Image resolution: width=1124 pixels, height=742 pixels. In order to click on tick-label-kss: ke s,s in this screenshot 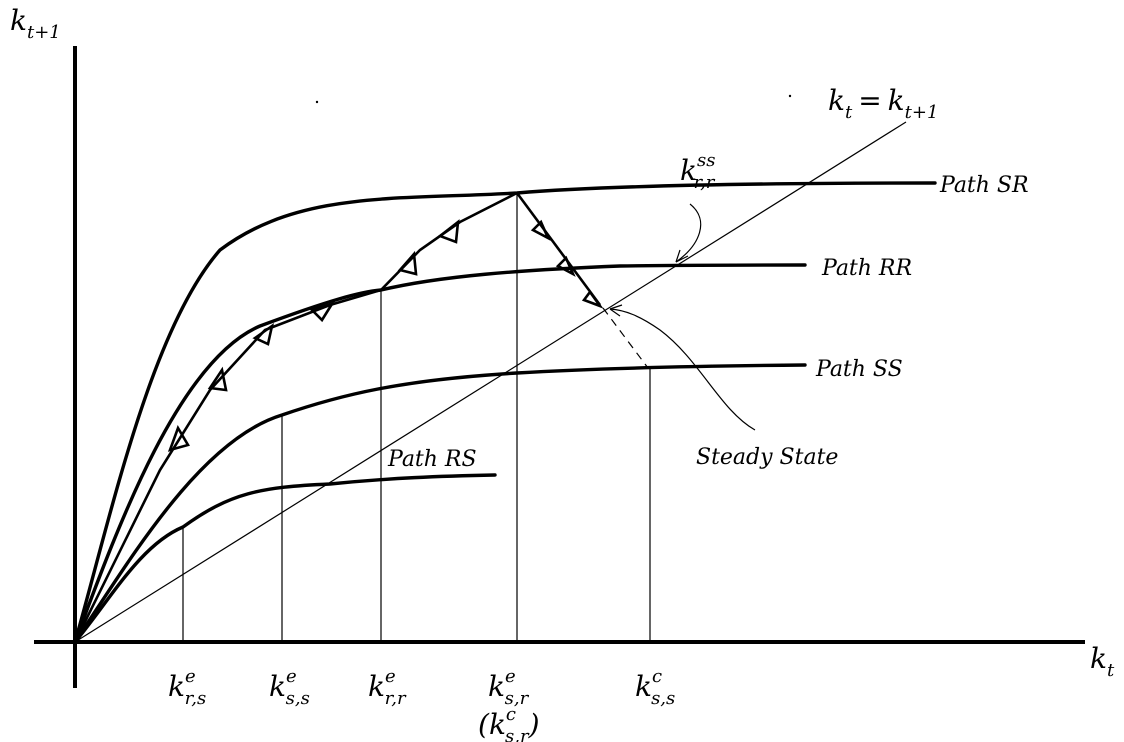, I will do `click(289, 687)`.